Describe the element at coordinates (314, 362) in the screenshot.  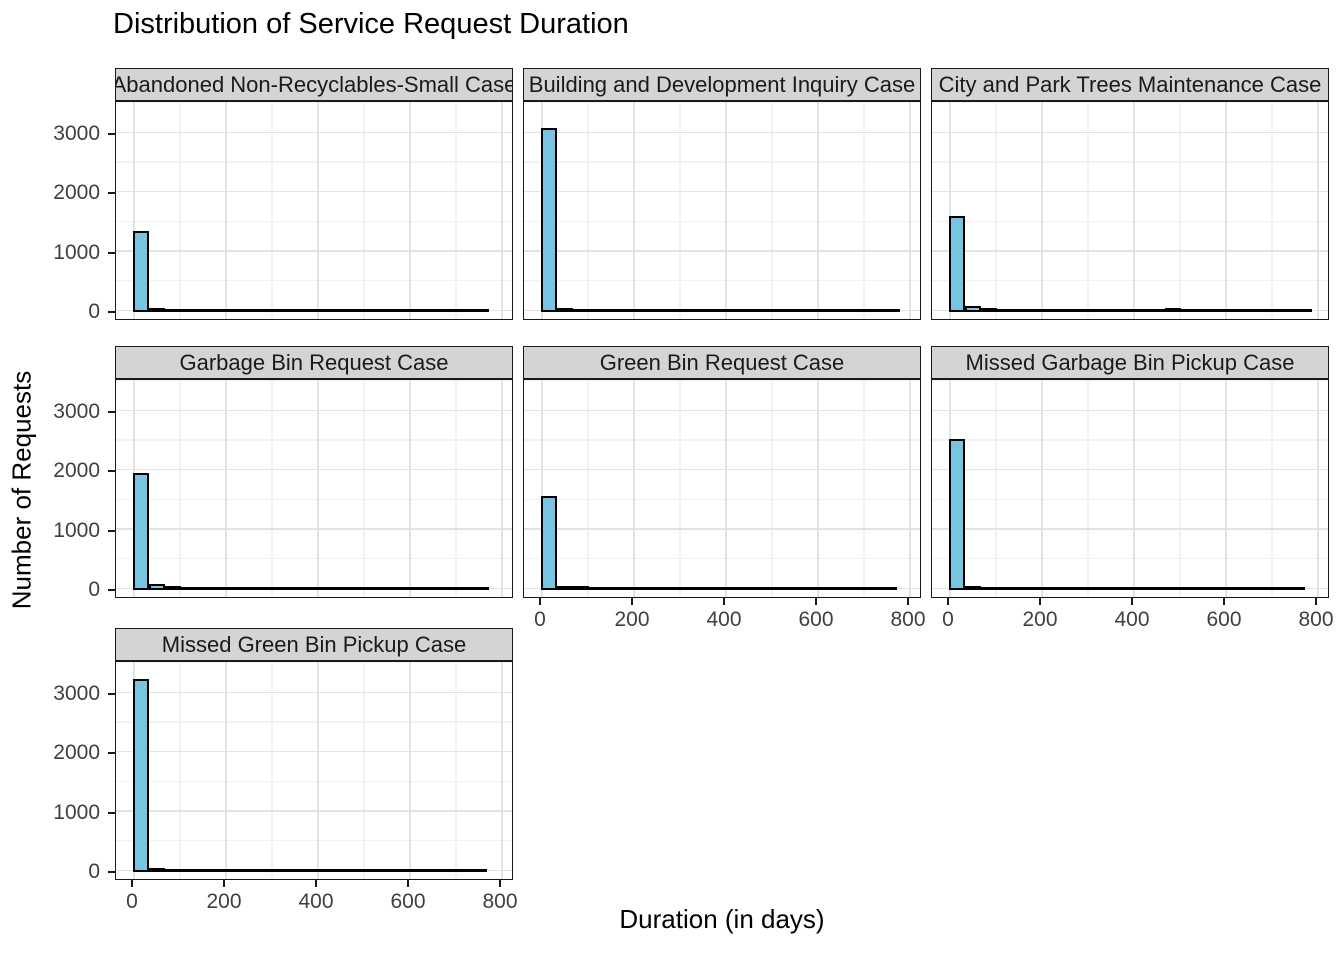
I see `facet-strip-label: Garbage Bin Request Case` at that location.